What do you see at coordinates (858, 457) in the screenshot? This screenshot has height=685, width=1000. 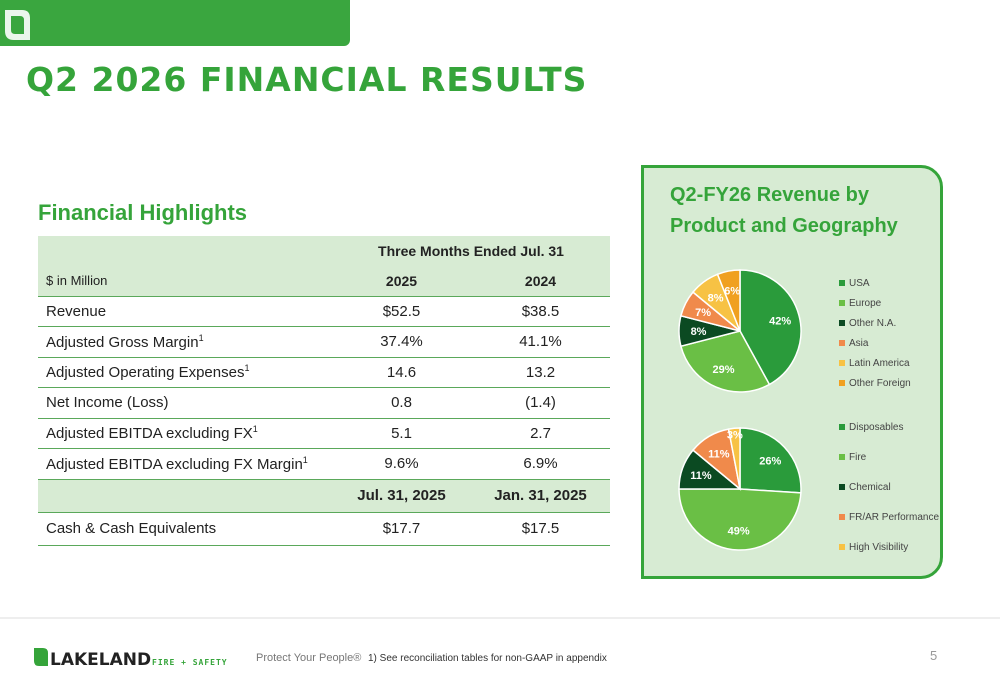 I see `legend-label: Fire` at bounding box center [858, 457].